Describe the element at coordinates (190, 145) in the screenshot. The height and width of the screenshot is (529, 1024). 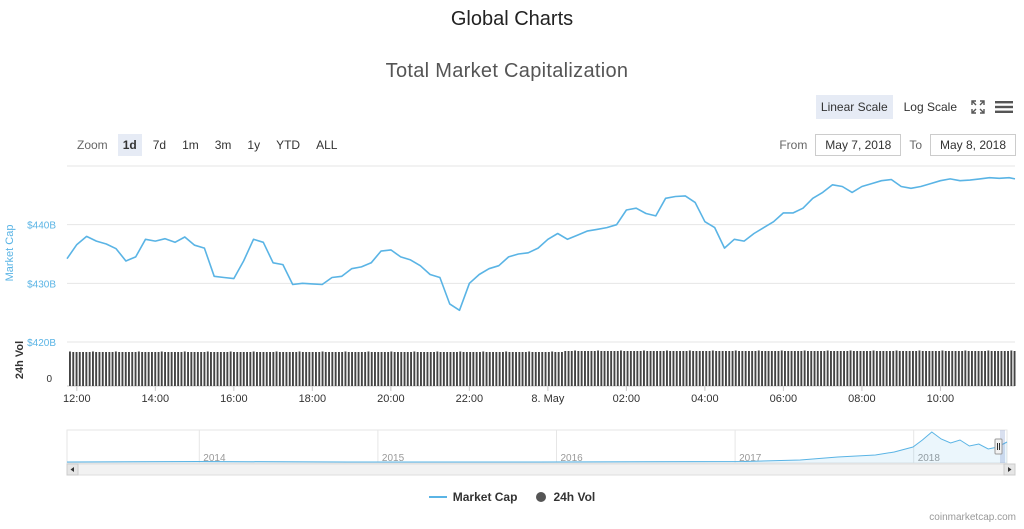
I see `zoom-1m-button: 1m` at that location.